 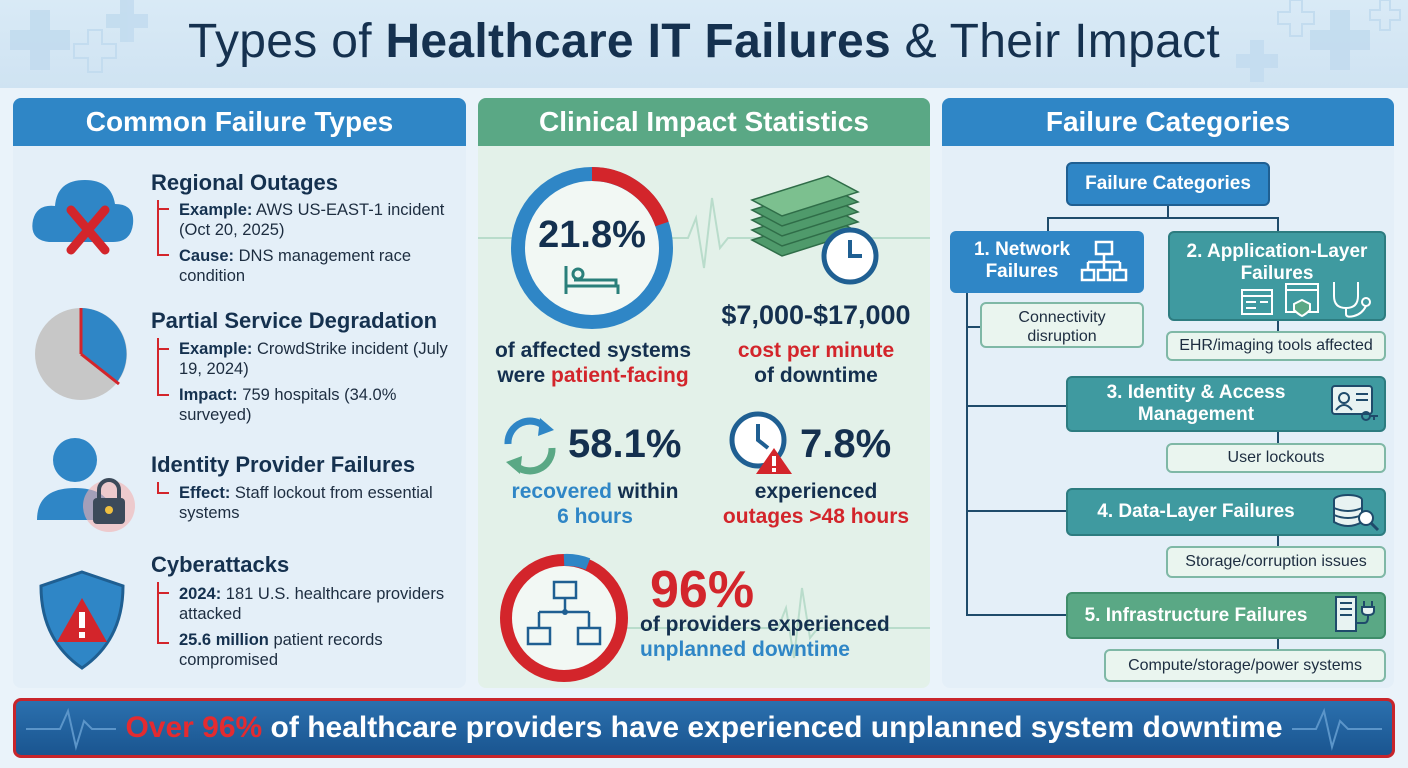 I want to click on stat-value: 7.8%, so click(x=846, y=444).